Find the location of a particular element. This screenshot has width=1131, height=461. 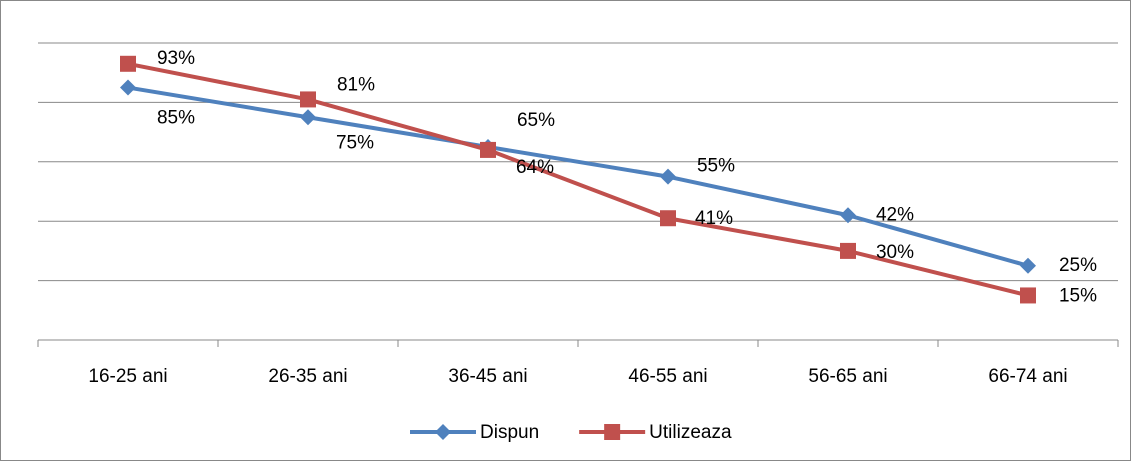

data-label: 81% is located at coordinates (356, 84).